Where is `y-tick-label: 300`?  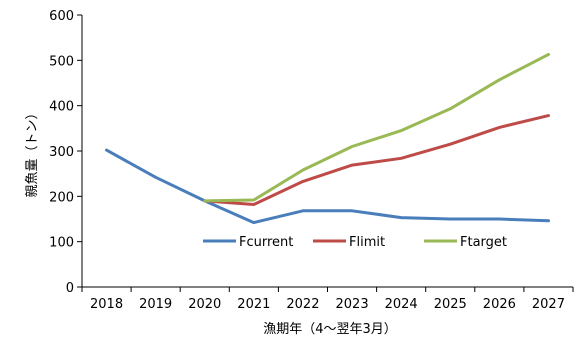
y-tick-label: 300 is located at coordinates (61, 152).